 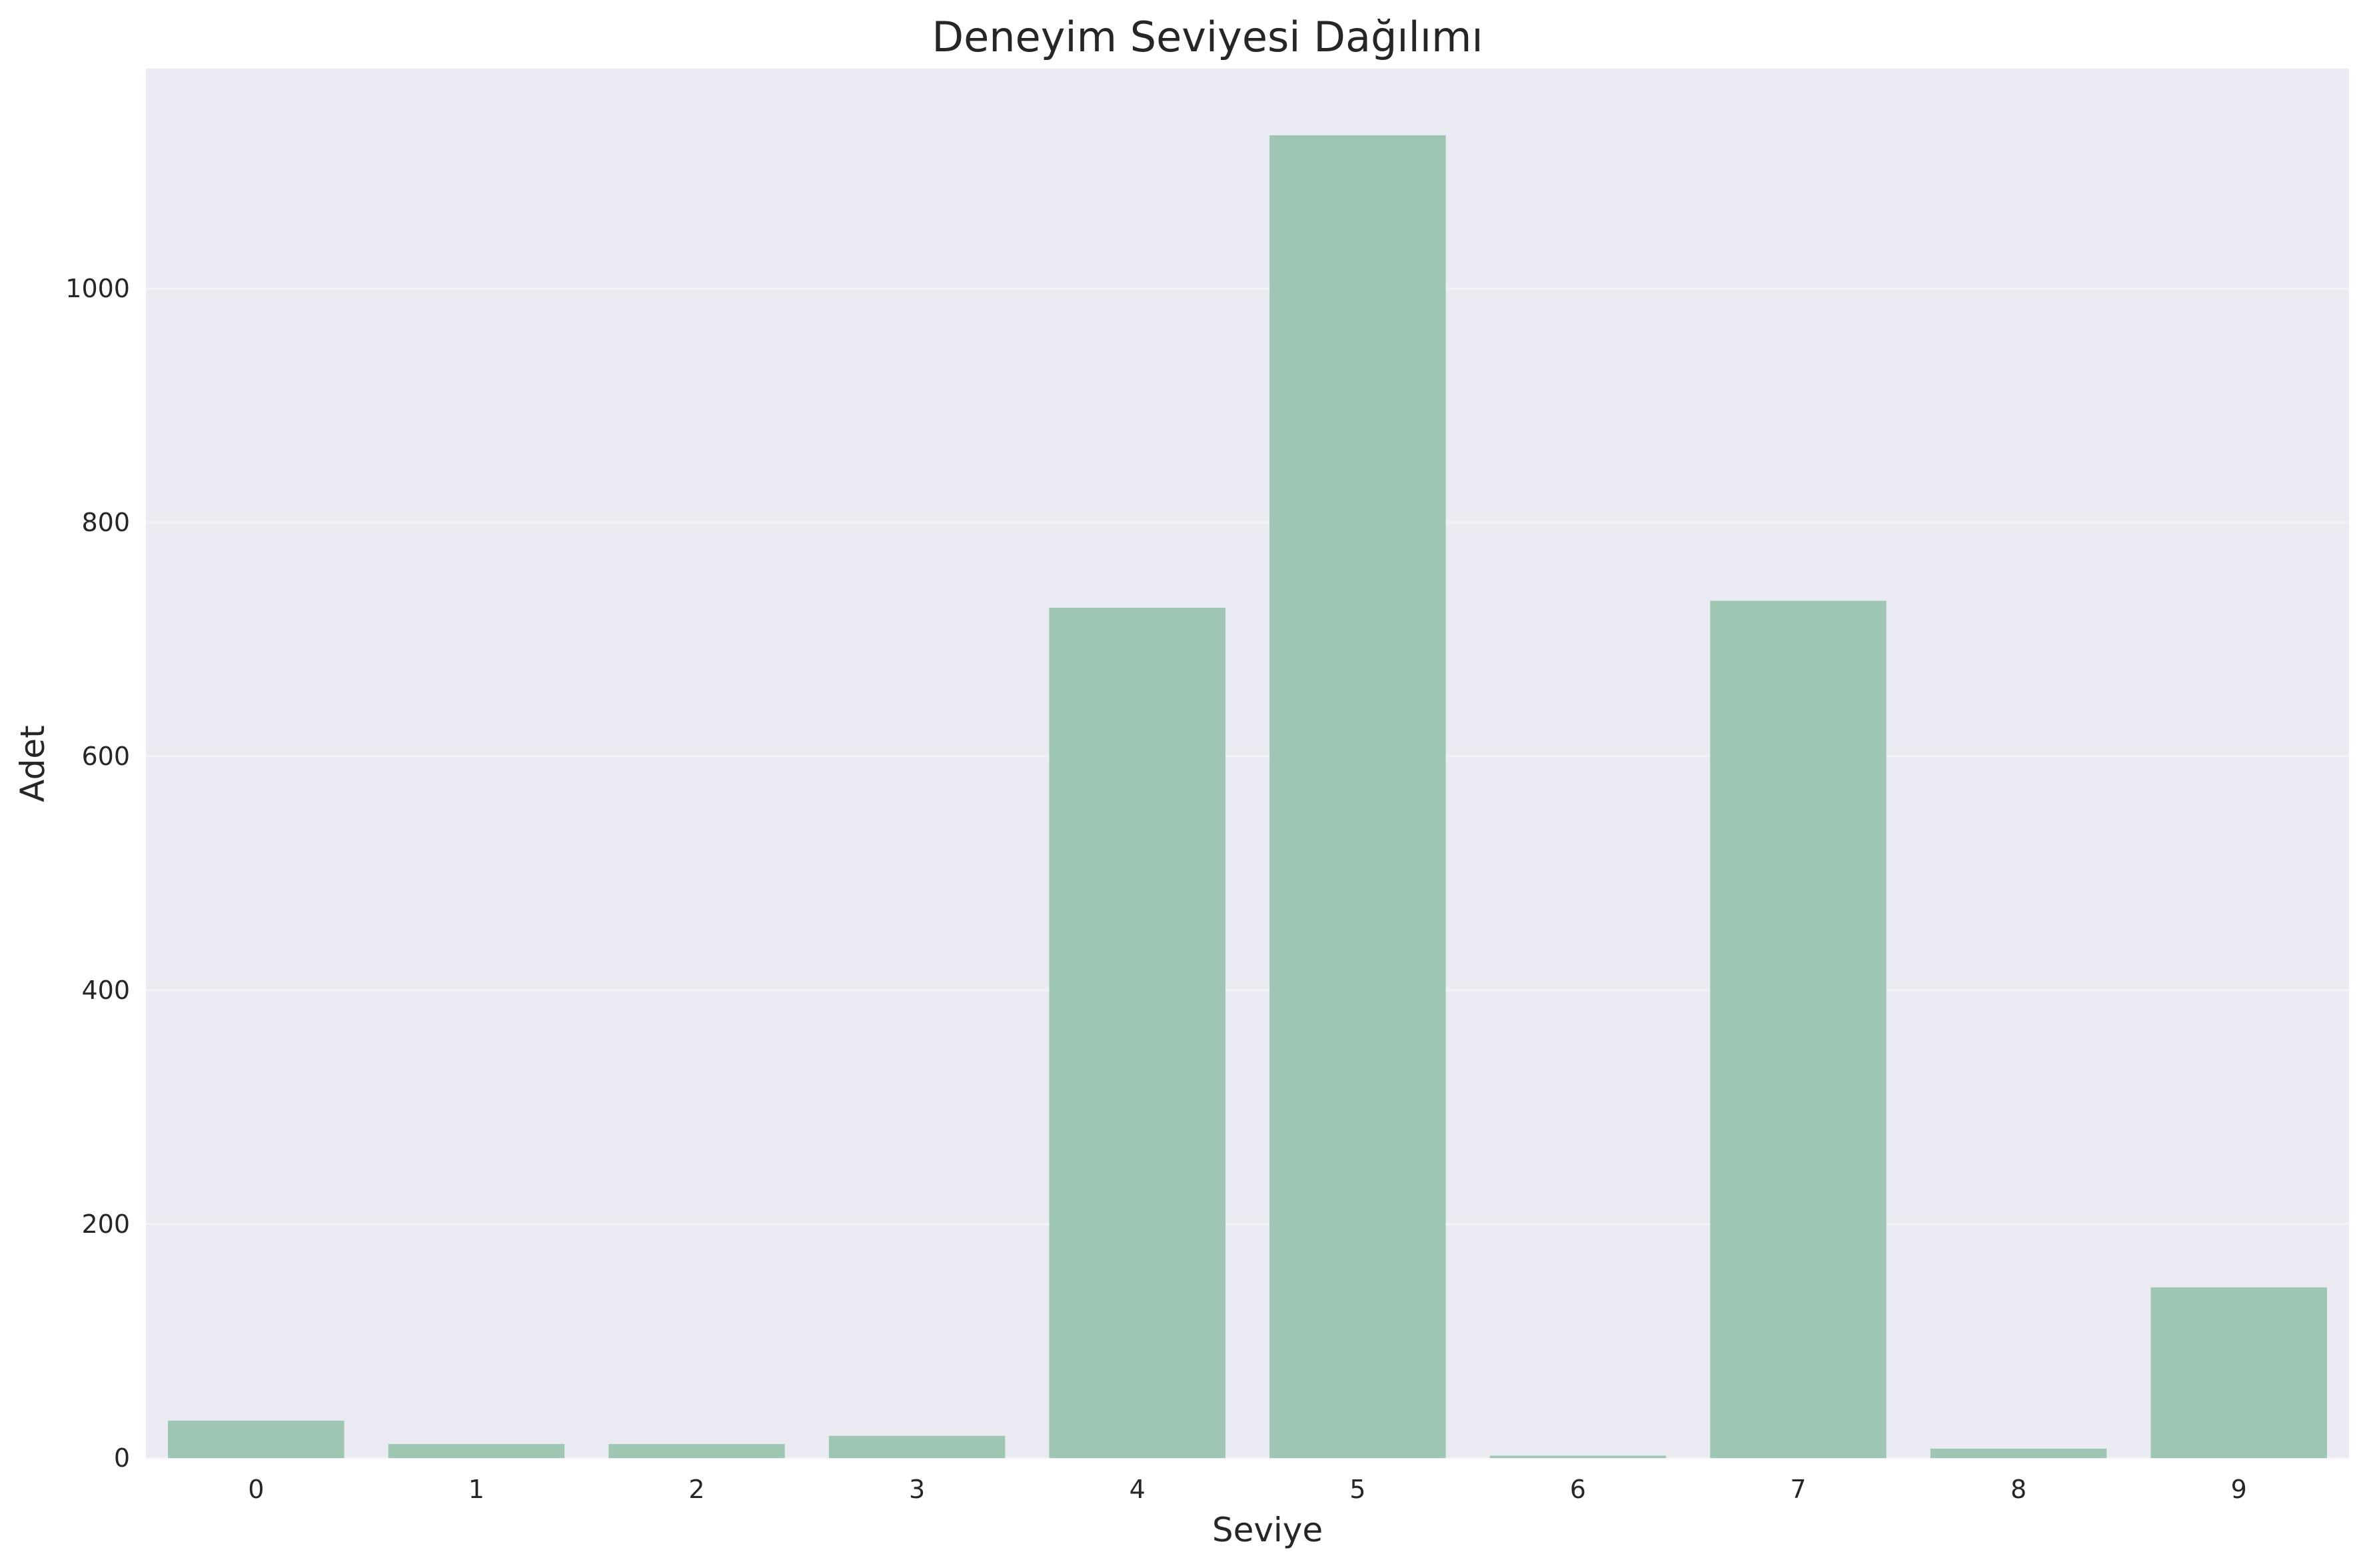 I want to click on y-tick-label: 400, so click(x=105, y=991).